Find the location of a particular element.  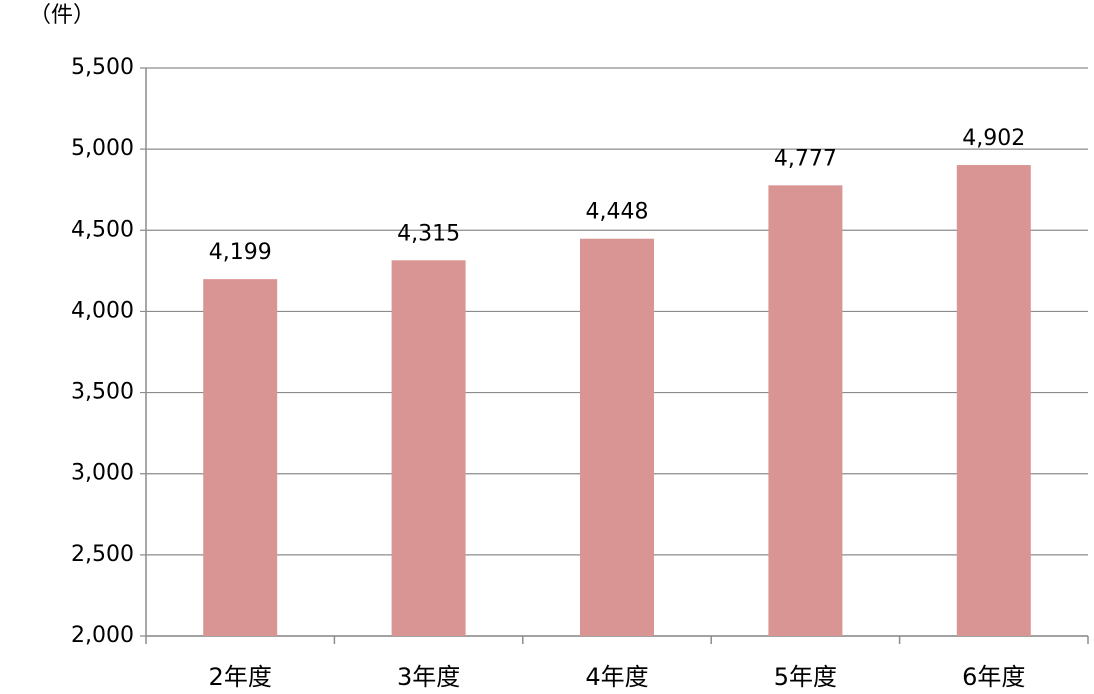

x-tick-label: 3年度 is located at coordinates (428, 677).